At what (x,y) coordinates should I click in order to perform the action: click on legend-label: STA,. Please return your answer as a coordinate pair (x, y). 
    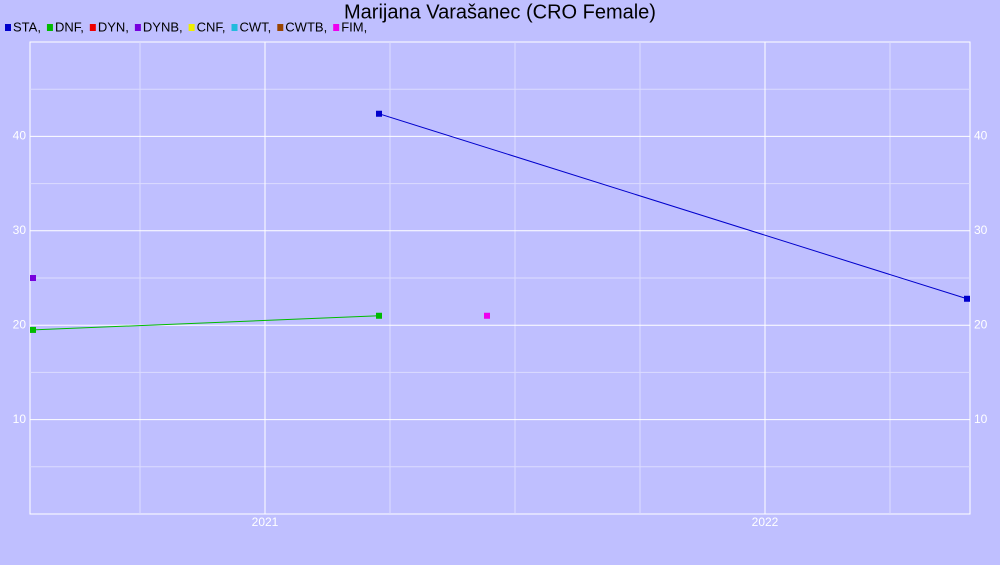
    Looking at the image, I should click on (27, 26).